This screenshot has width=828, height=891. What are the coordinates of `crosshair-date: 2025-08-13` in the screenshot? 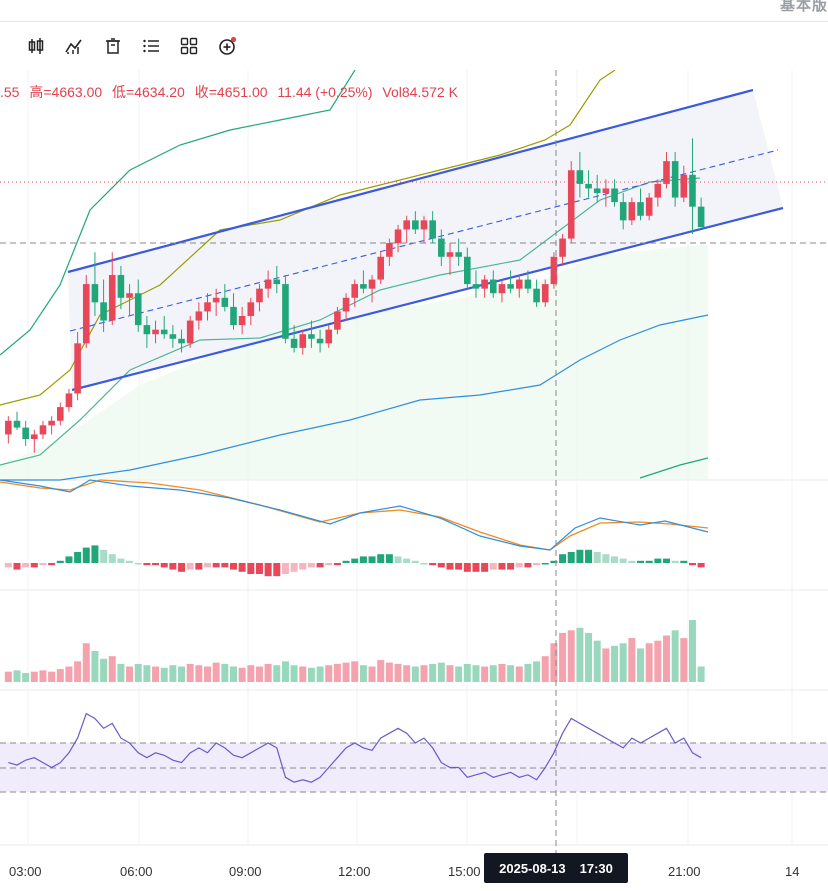 It's located at (532, 868).